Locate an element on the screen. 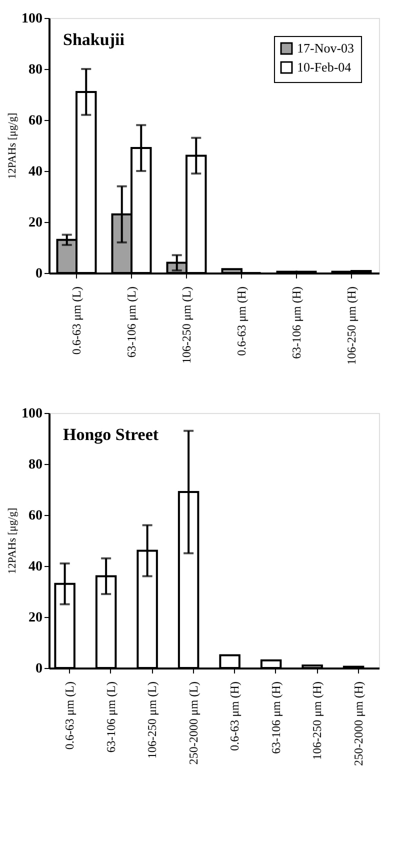 The height and width of the screenshot is (862, 415). x-tick-label: 250-2000 μm (H) is located at coordinates (358, 723).